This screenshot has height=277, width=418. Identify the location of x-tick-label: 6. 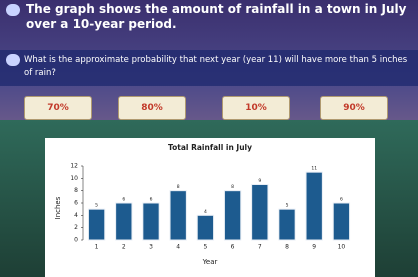
(233, 247).